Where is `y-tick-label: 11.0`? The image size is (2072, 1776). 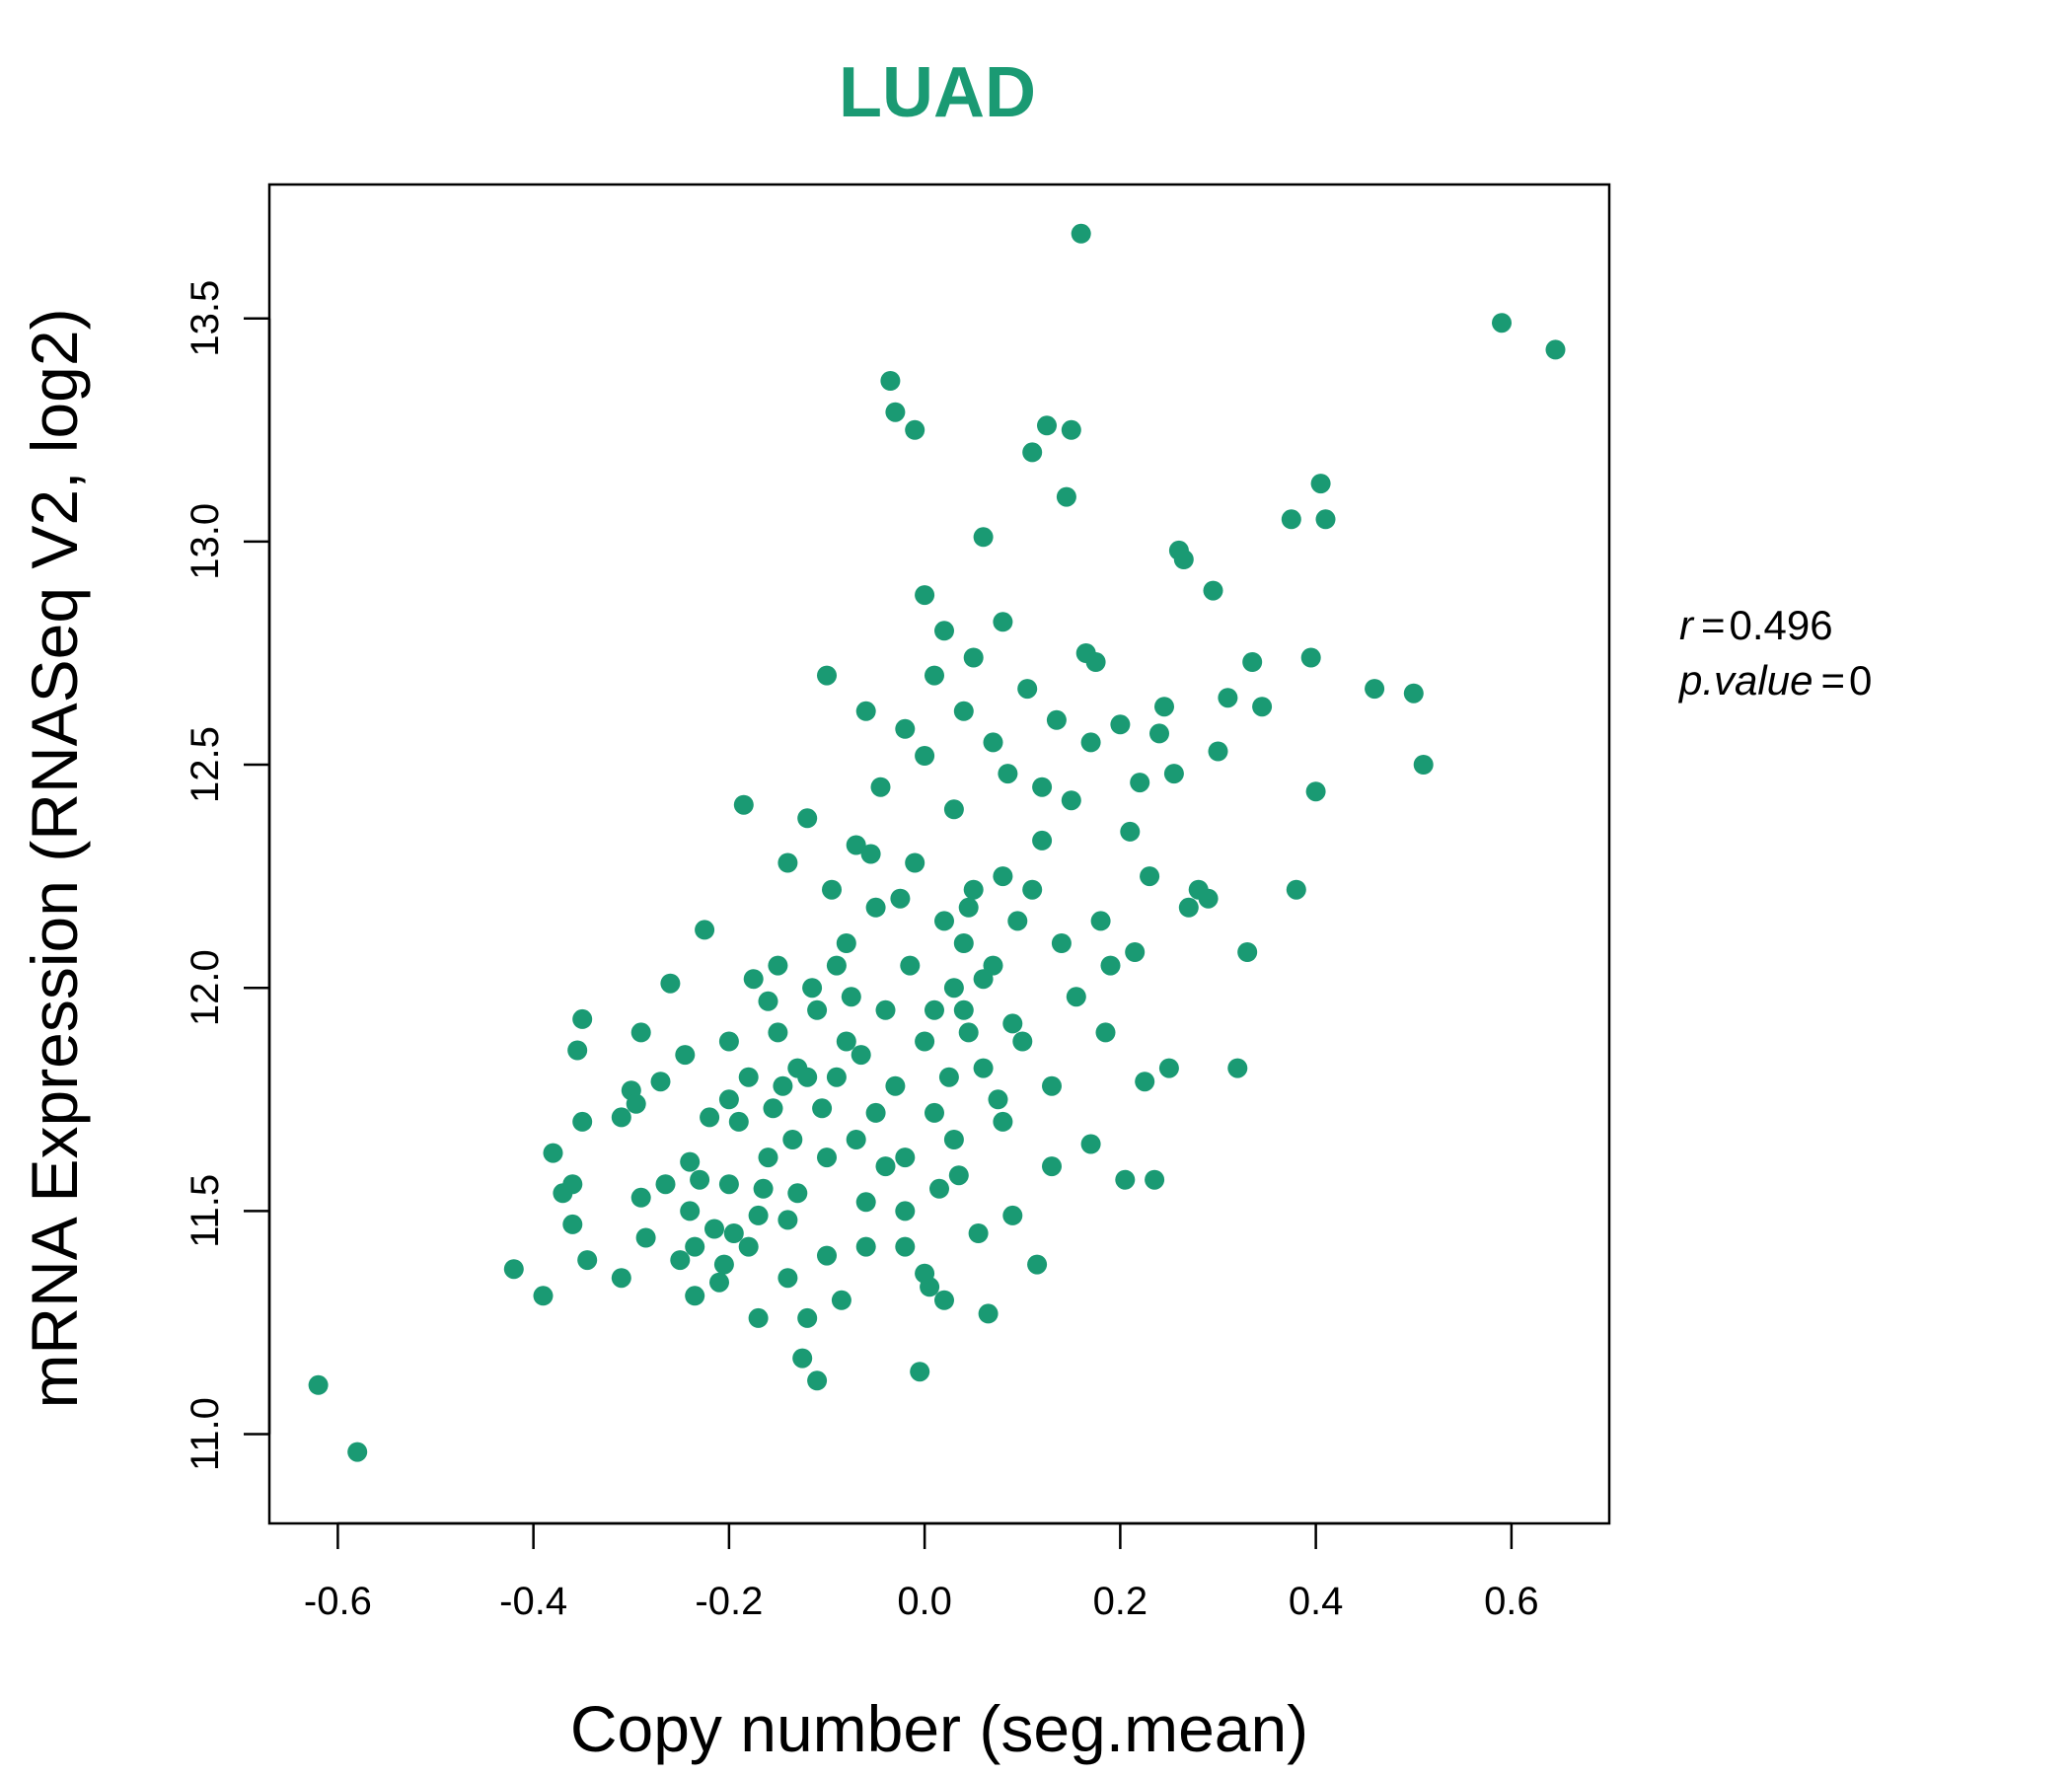
y-tick-label: 11.0 is located at coordinates (205, 1434).